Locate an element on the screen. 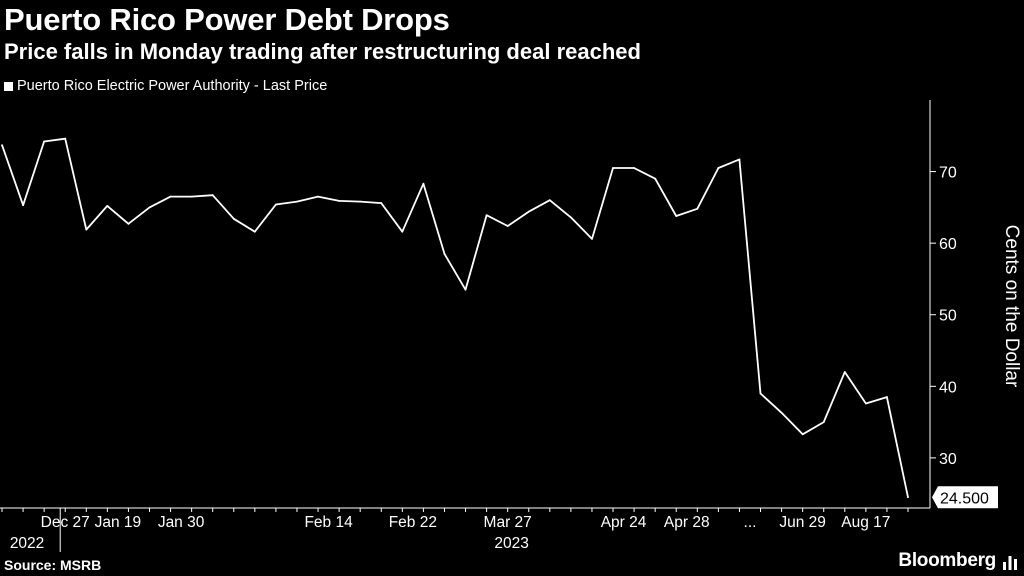 The height and width of the screenshot is (576, 1024). last-value-callout is located at coordinates (965, 497).